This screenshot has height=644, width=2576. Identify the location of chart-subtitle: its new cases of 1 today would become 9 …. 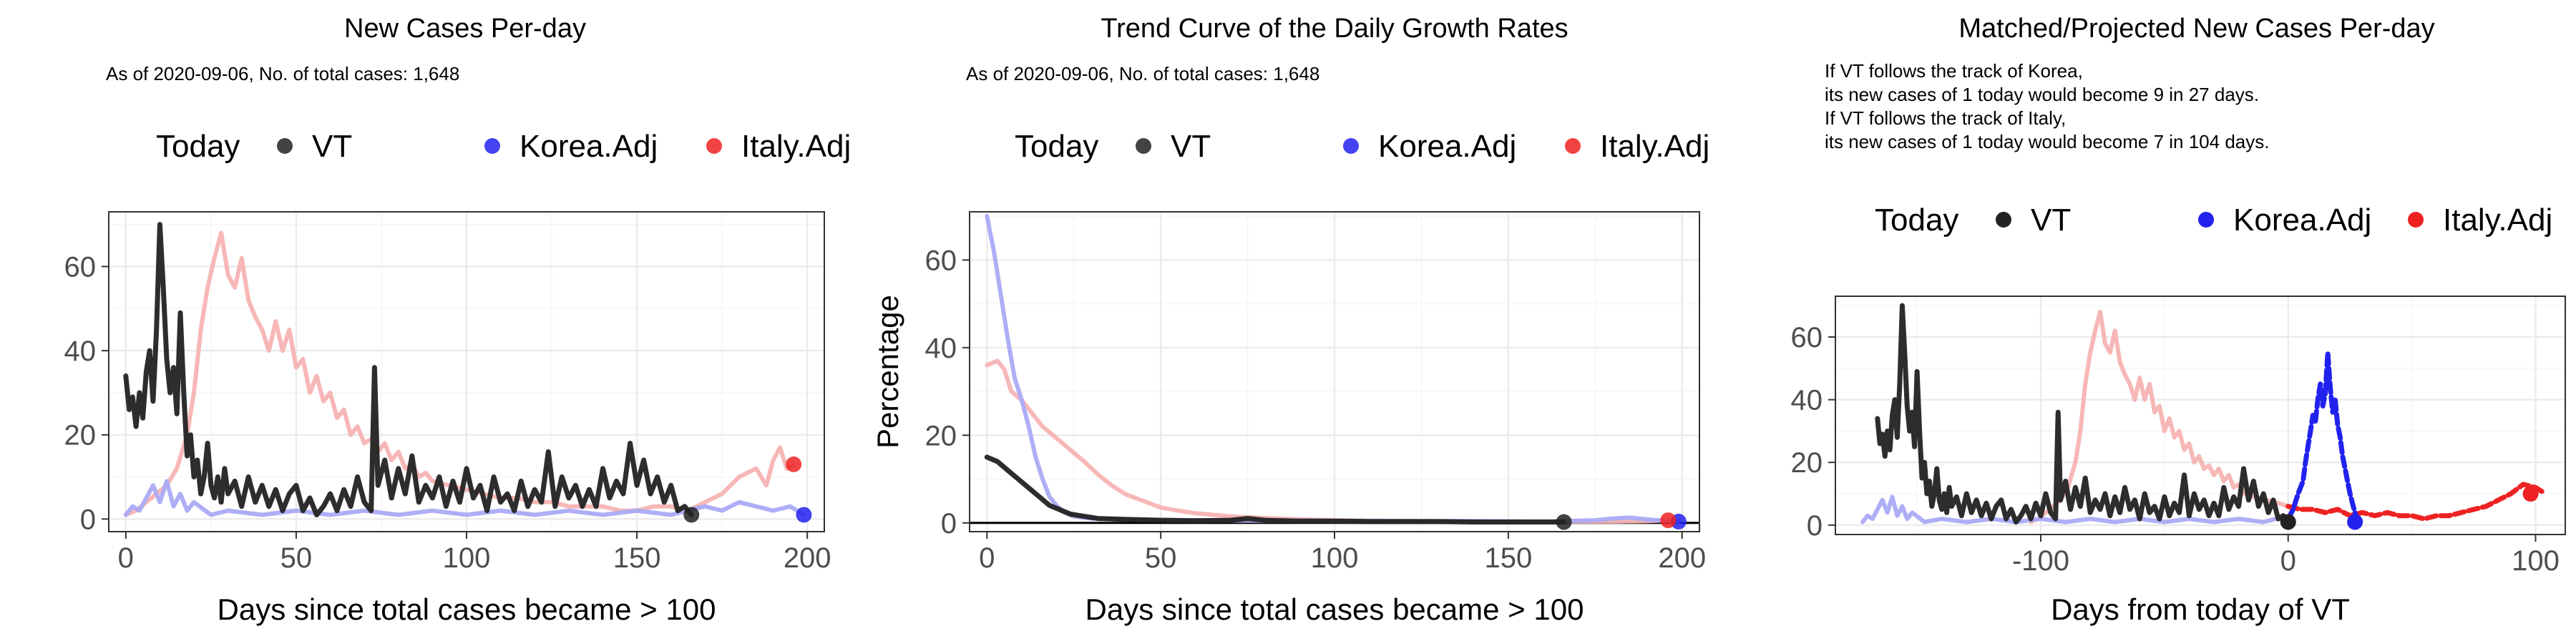
(2042, 94).